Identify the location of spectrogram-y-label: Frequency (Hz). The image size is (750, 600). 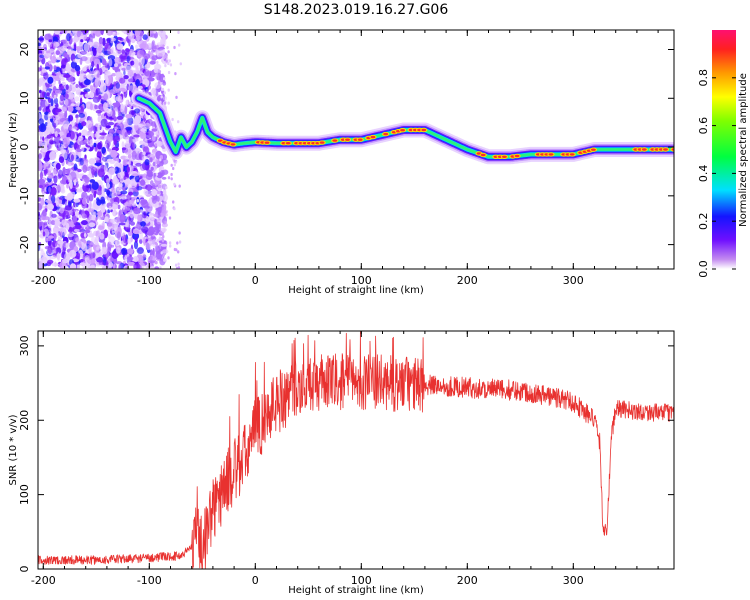
(13, 150).